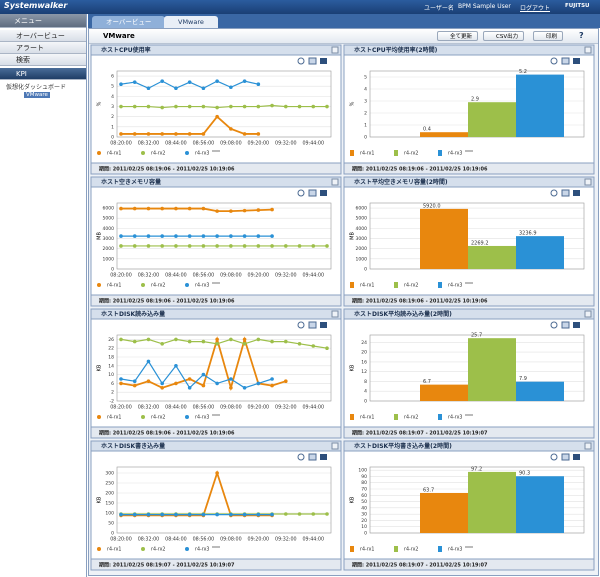 This screenshot has width=600, height=577. I want to click on menu-item: オーバービュー, so click(43, 36).